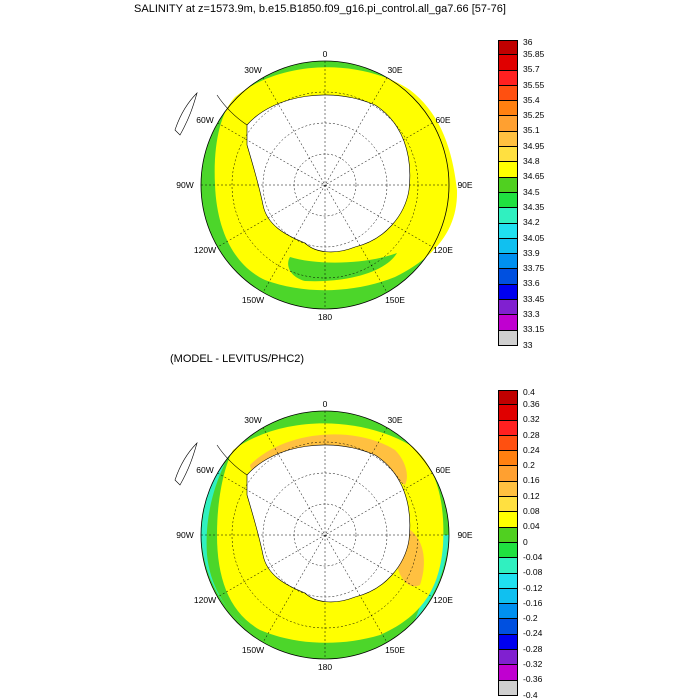 This screenshot has width=700, height=700. Describe the element at coordinates (531, 130) in the screenshot. I see `colorbar-label: 35.1` at that location.